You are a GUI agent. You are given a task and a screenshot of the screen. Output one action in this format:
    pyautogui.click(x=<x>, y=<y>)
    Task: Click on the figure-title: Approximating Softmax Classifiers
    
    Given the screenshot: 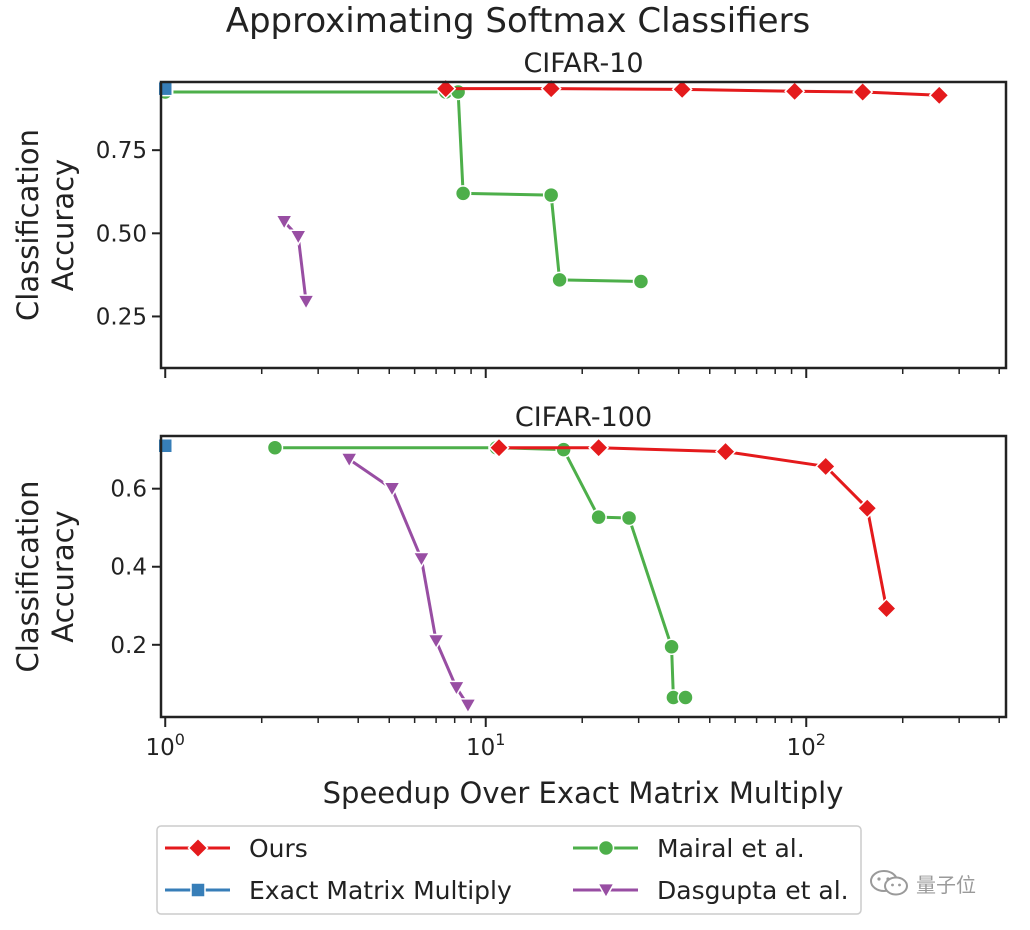 What is the action you would take?
    pyautogui.click(x=518, y=21)
    